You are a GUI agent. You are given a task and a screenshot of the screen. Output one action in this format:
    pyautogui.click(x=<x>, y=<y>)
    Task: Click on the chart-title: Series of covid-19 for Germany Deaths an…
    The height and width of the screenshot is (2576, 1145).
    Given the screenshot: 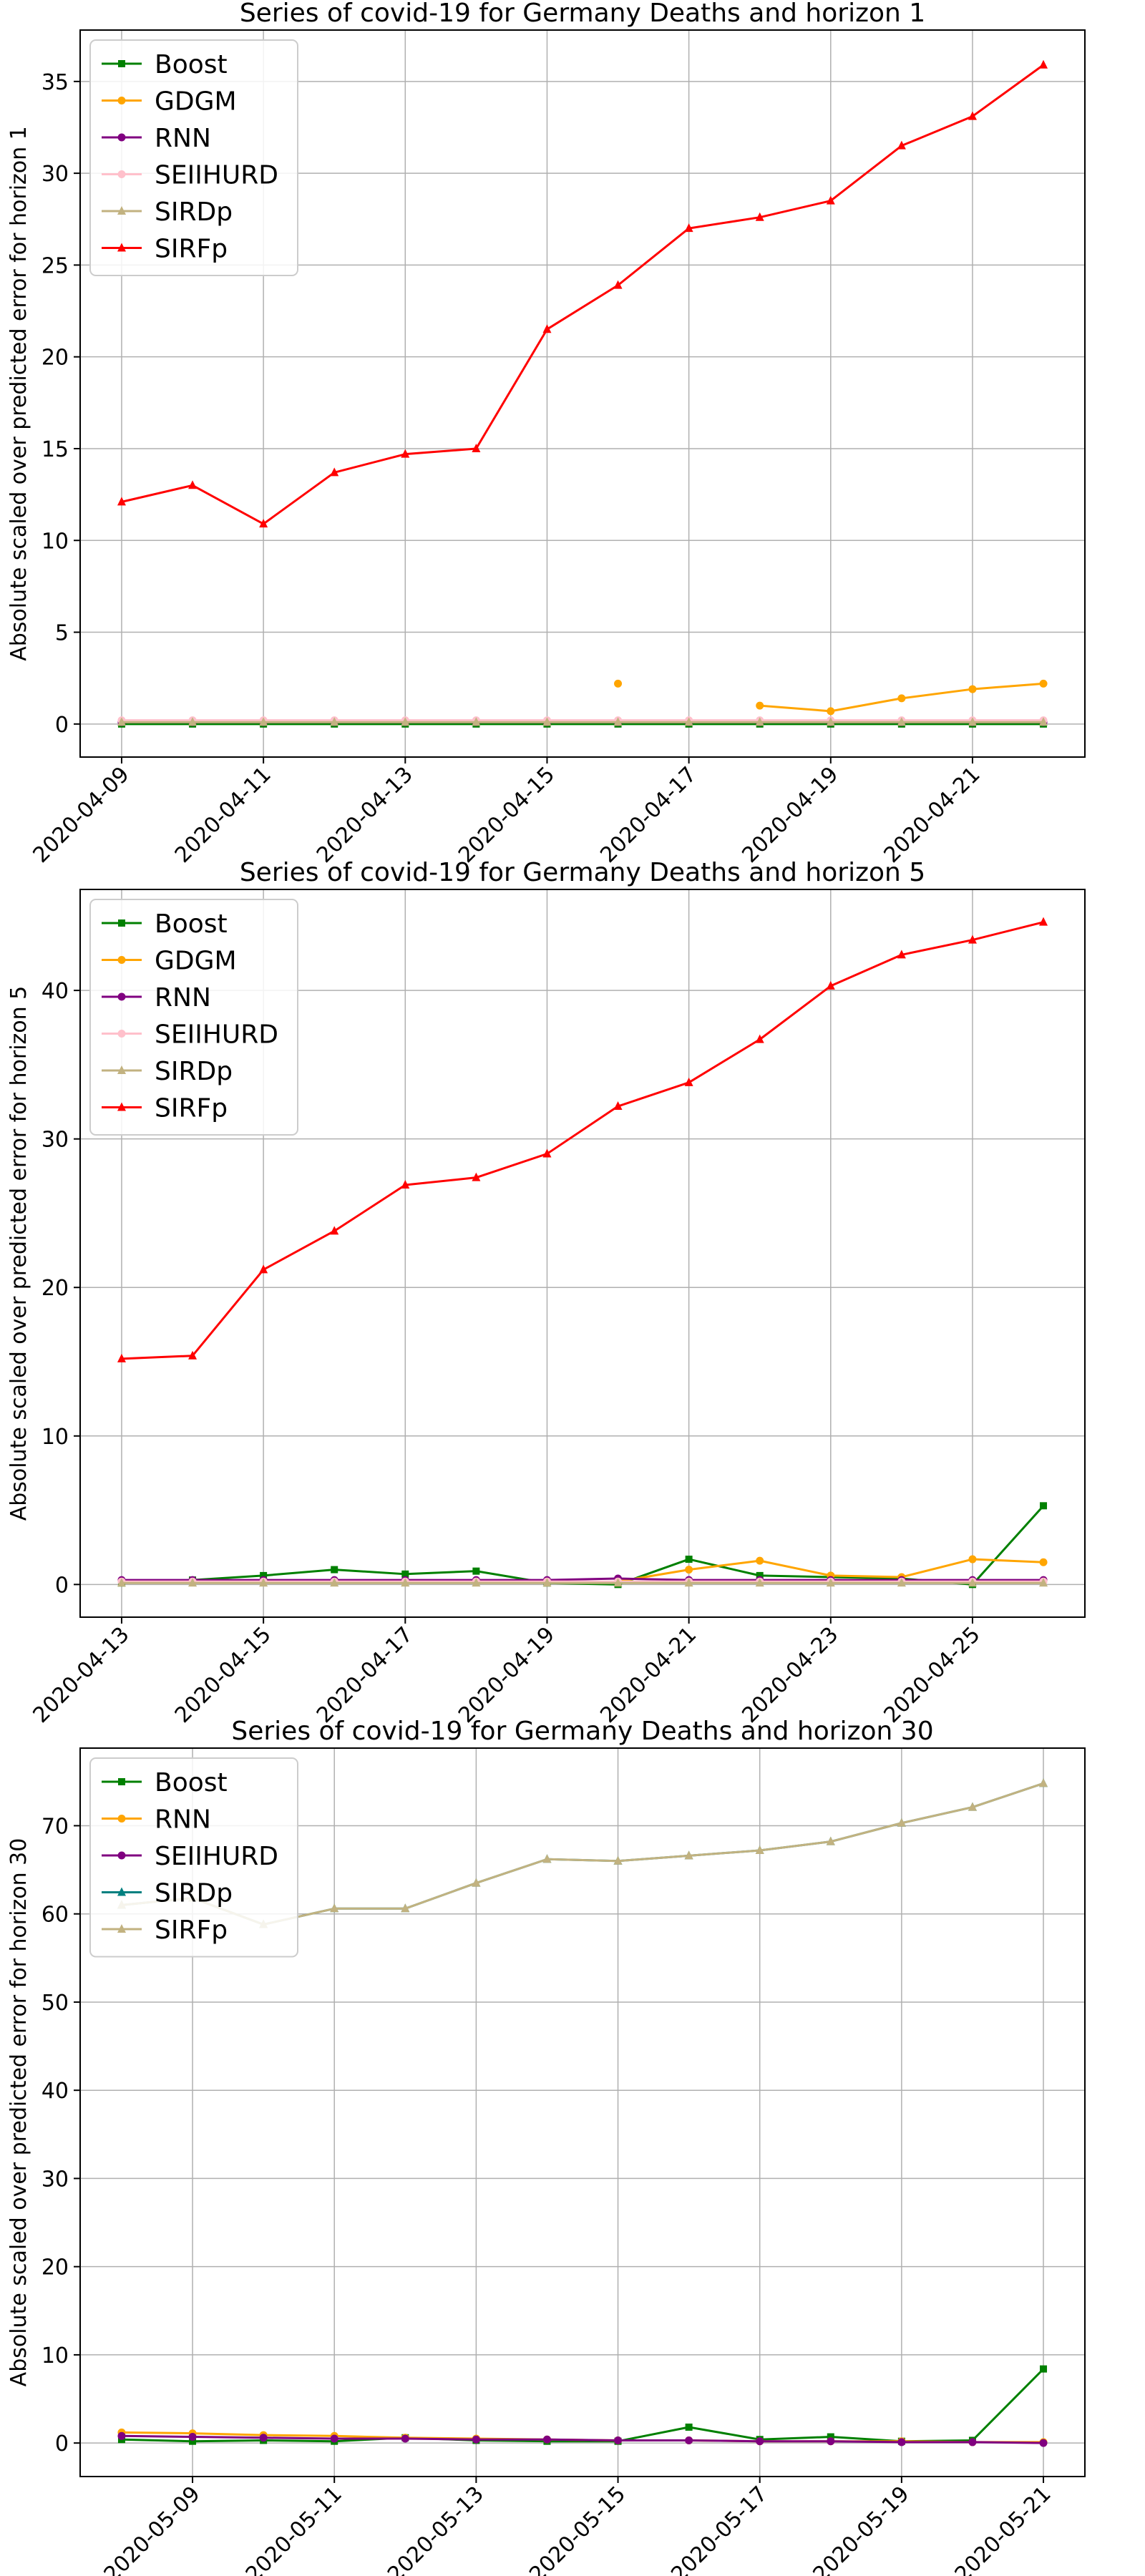 What is the action you would take?
    pyautogui.click(x=582, y=1731)
    